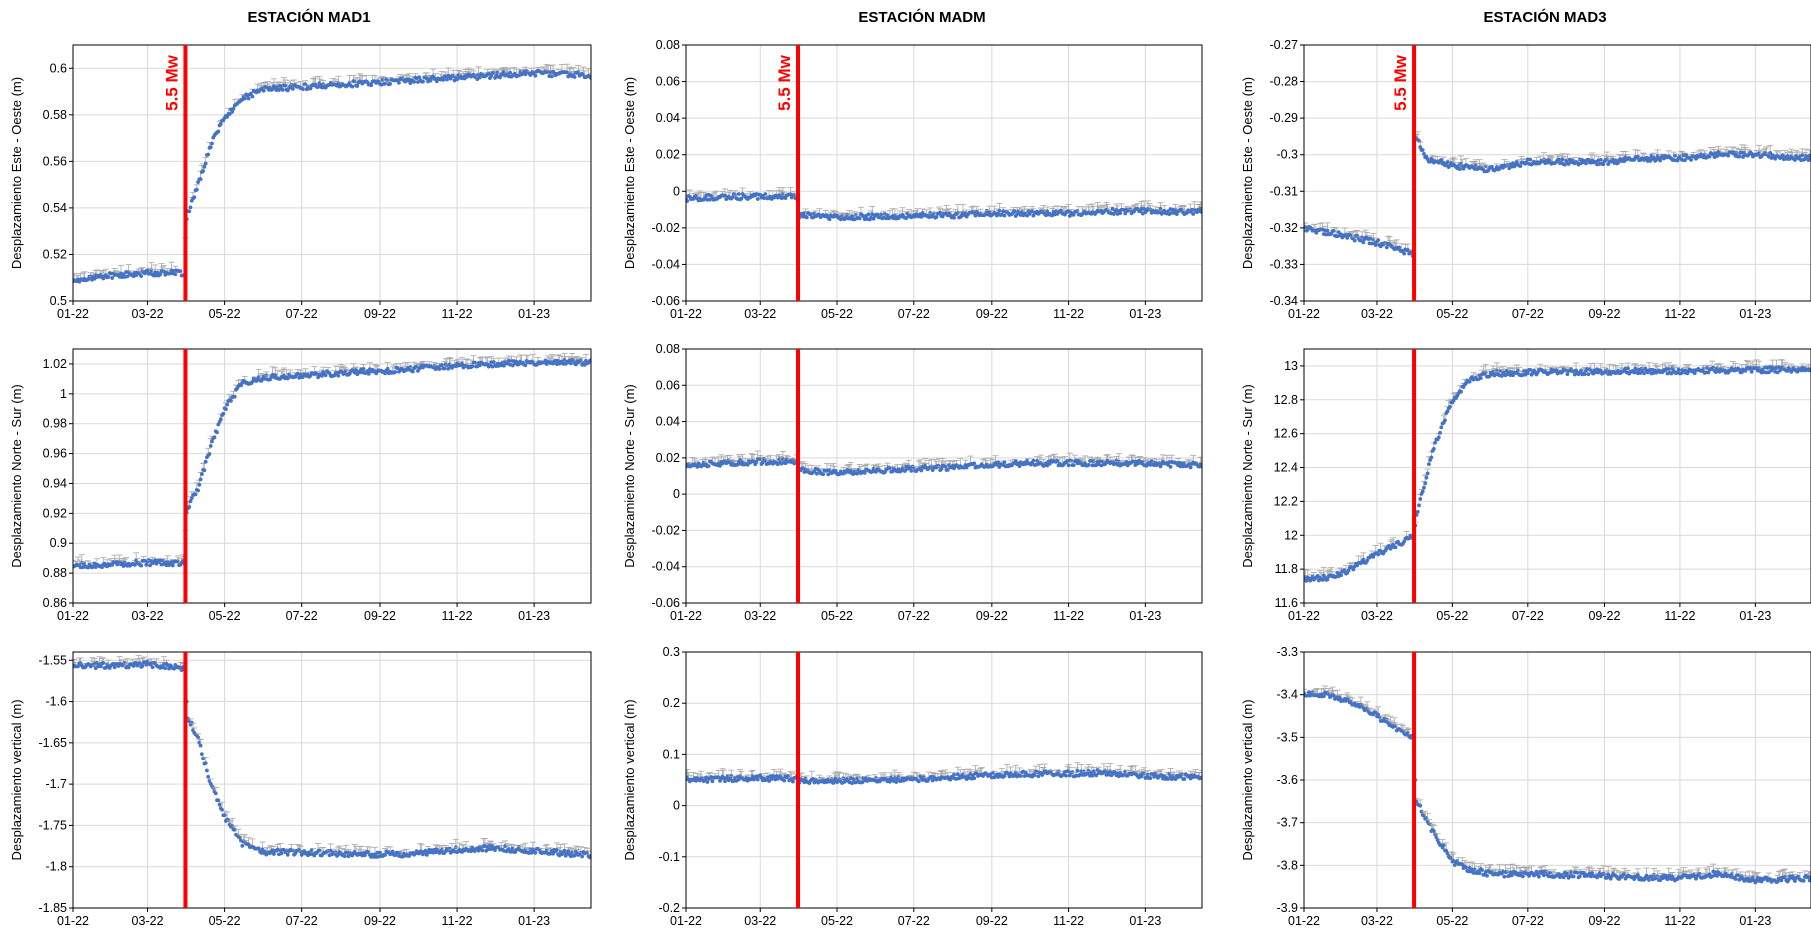  What do you see at coordinates (53, 743) in the screenshot?
I see `y-tick-label: -1.65` at bounding box center [53, 743].